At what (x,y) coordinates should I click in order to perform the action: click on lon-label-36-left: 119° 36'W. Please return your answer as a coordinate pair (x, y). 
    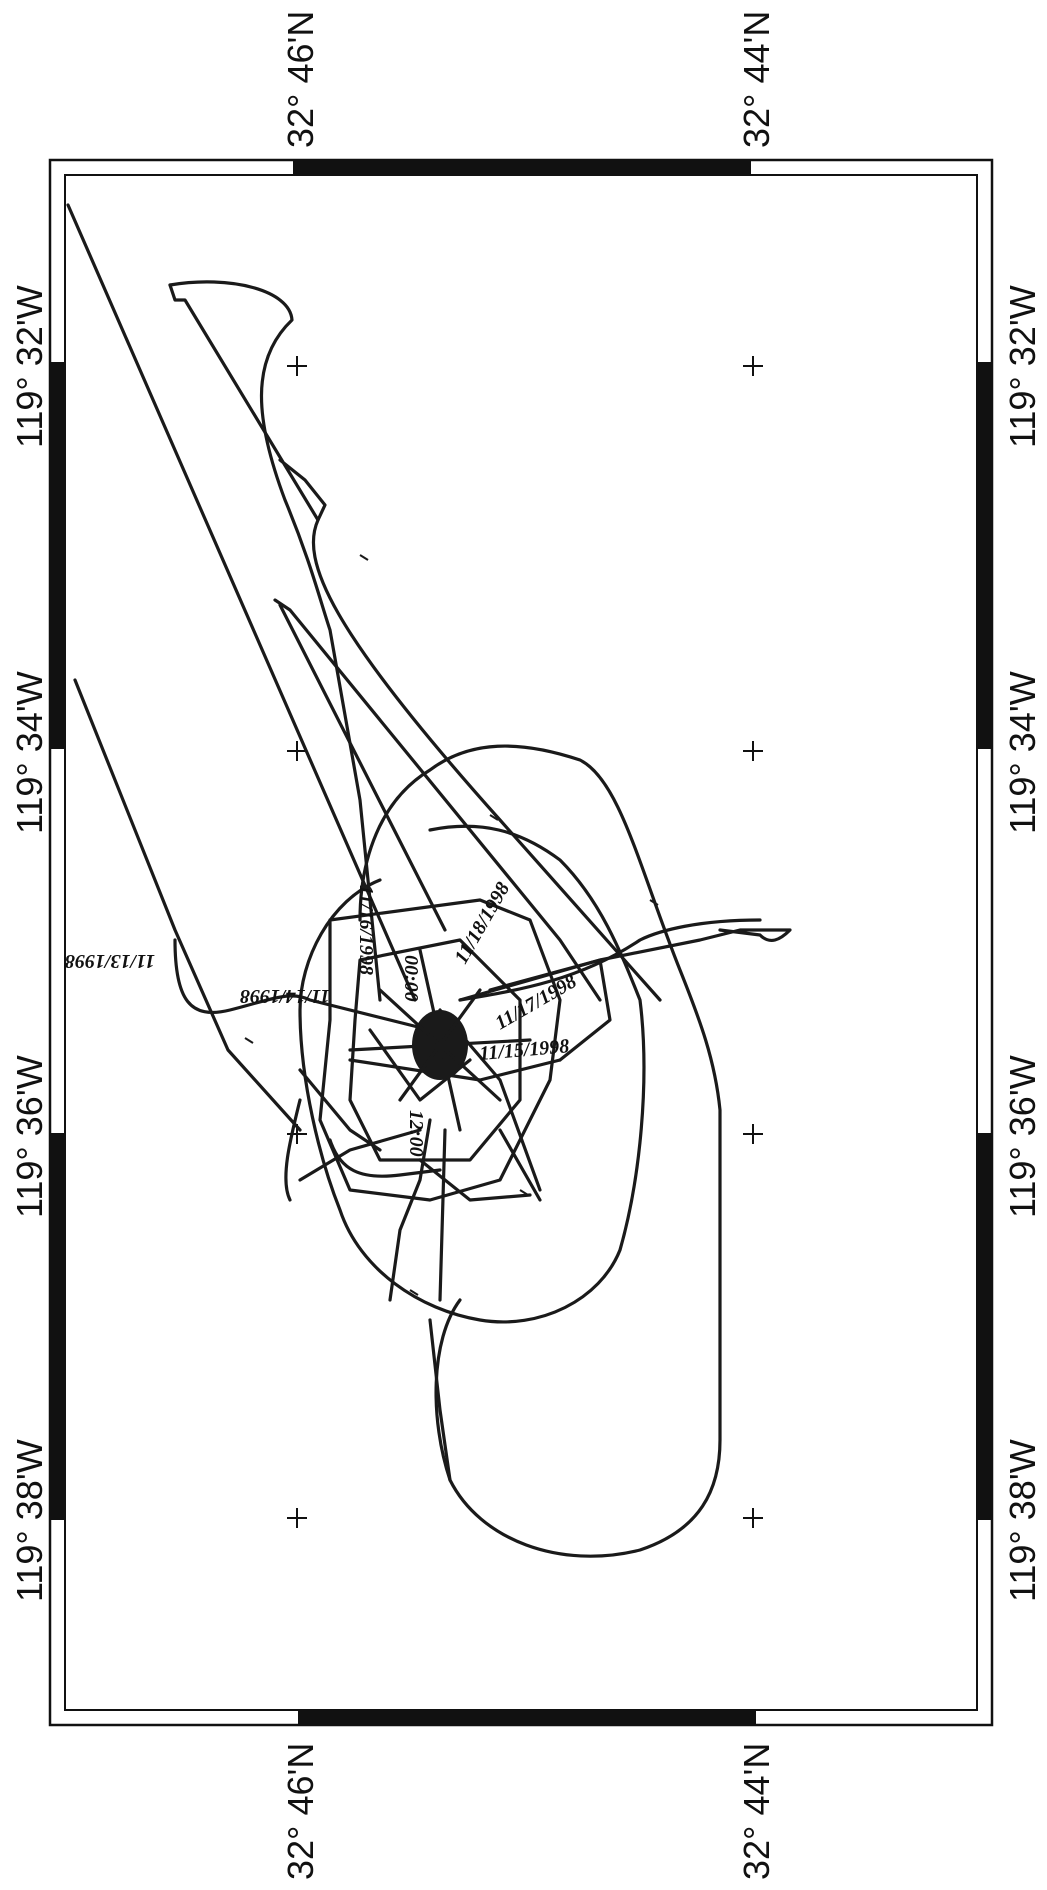
    Looking at the image, I should click on (29, 1136).